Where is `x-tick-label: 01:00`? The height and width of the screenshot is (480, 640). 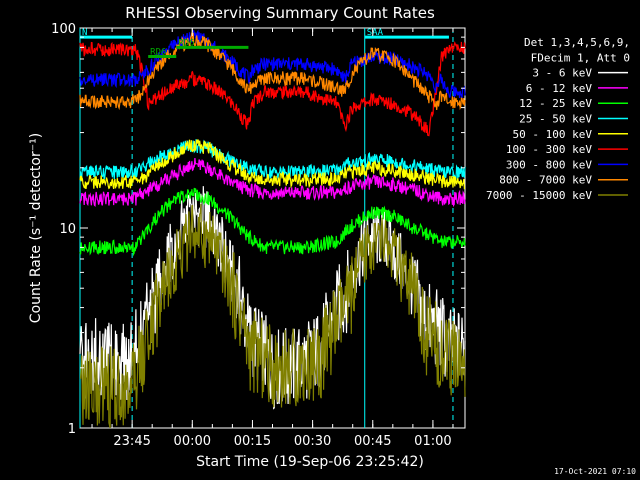
x-tick-label: 01:00 is located at coordinates (432, 441).